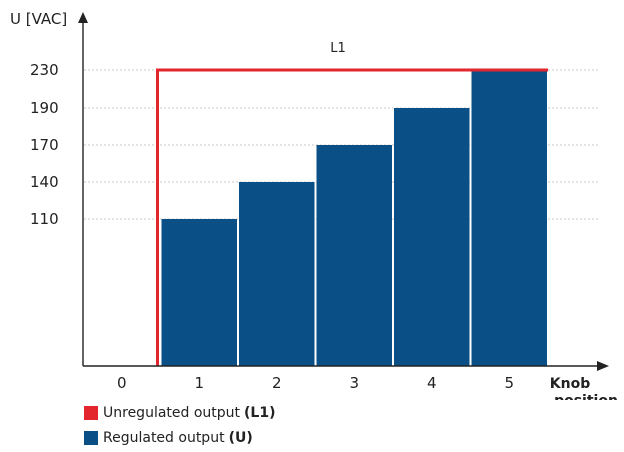  I want to click on x-tick-label: 0, so click(122, 383).